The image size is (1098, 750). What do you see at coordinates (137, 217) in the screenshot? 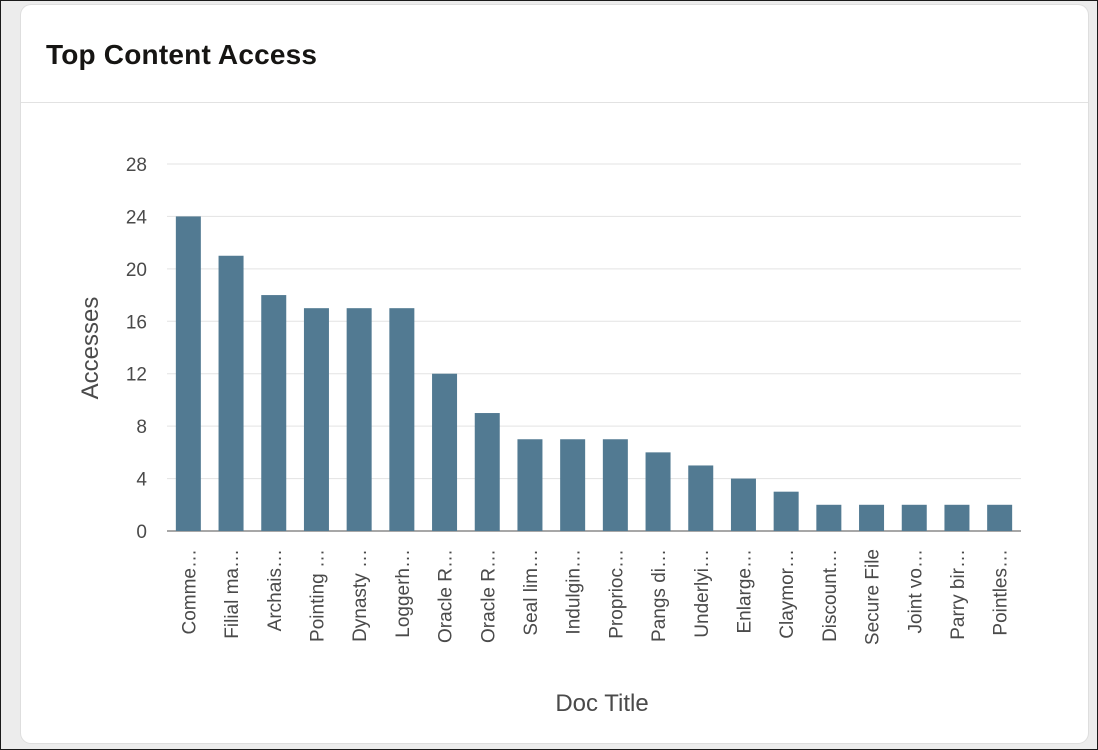
I see `y-tick-label: 24` at bounding box center [137, 217].